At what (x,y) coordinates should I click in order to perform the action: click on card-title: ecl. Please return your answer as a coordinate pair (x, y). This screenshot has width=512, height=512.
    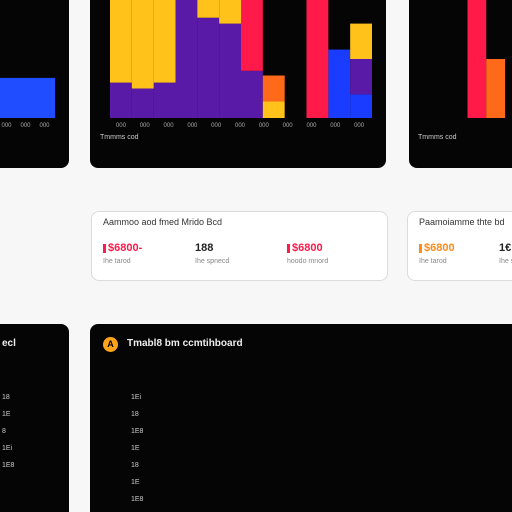
    Looking at the image, I should click on (9, 343).